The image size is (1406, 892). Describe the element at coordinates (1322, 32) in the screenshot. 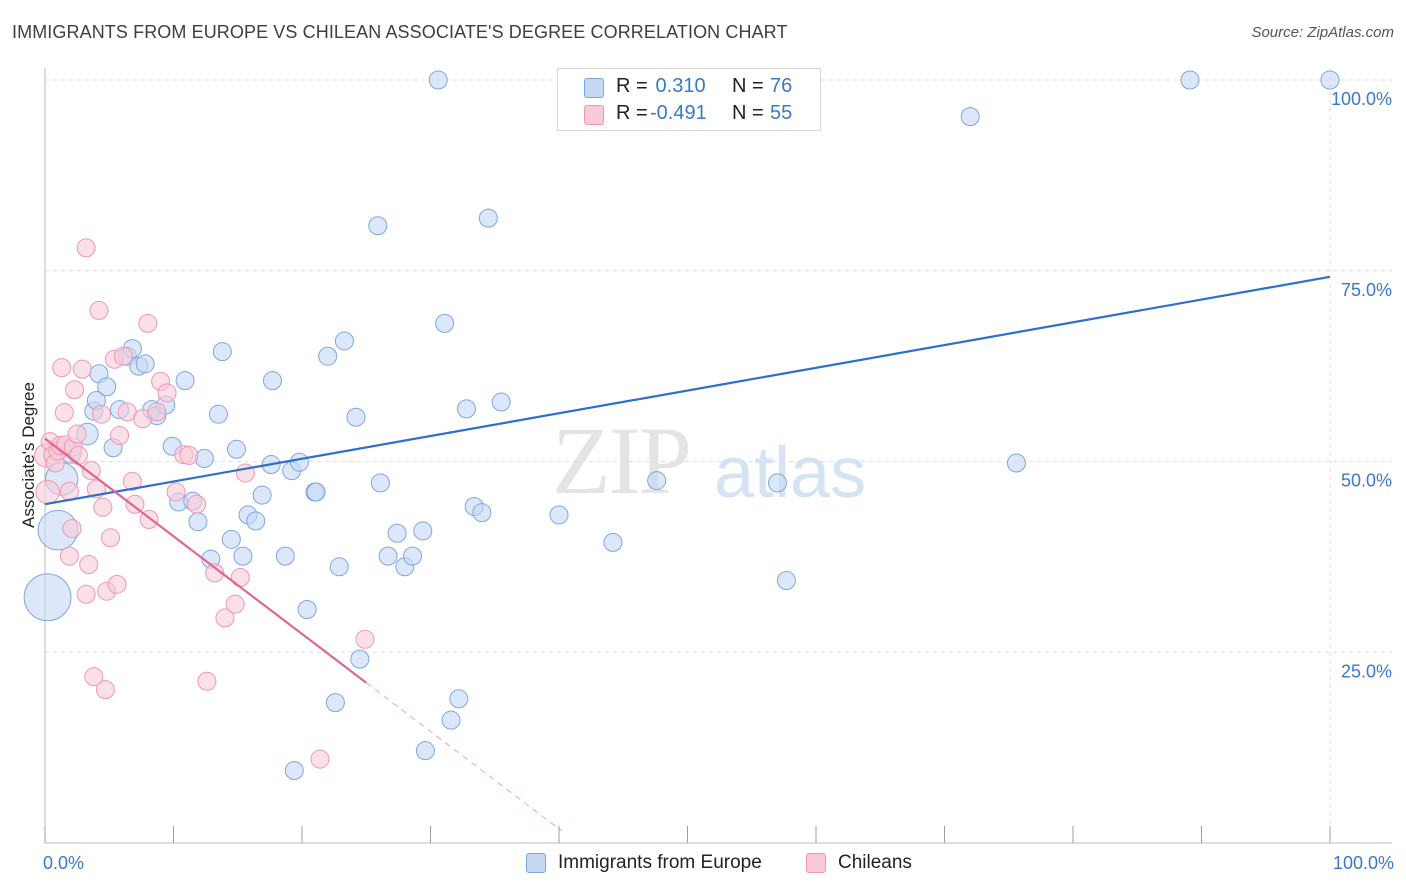

I see `source-label: Source: ZipAtlas.com` at that location.